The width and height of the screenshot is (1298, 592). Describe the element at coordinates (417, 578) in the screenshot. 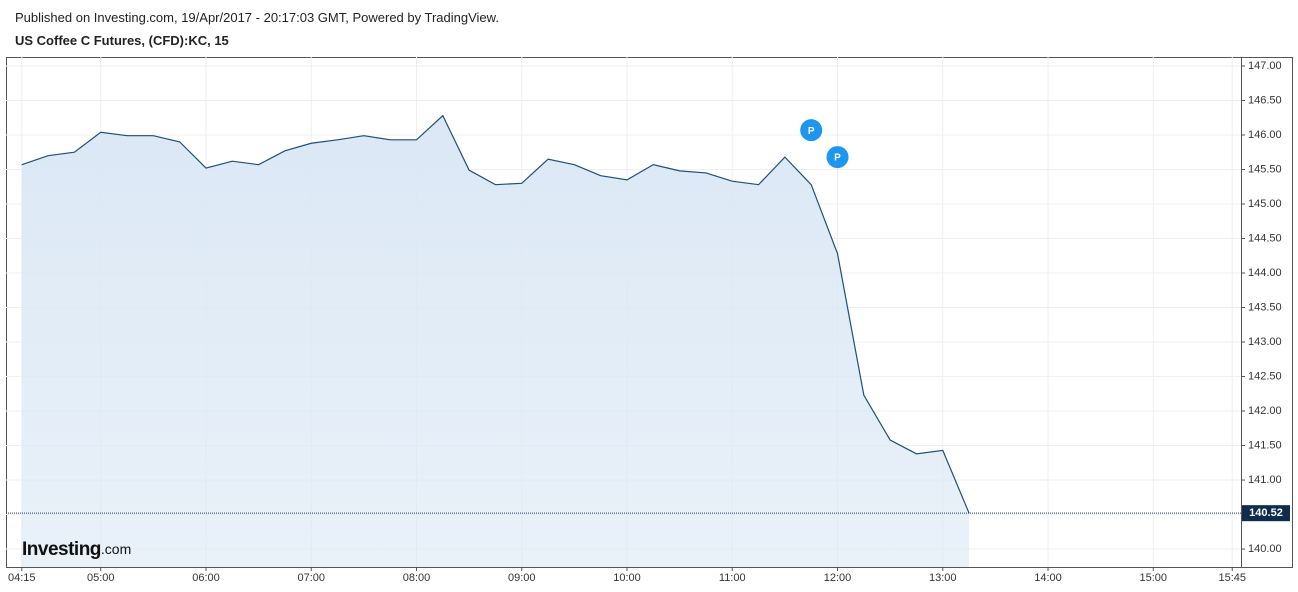

I see `x-tick-label: 08:00` at that location.